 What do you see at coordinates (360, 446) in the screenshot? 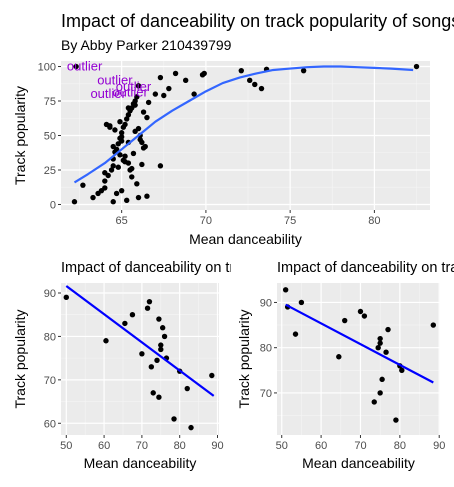
I see `chart3-xtick-label: 70` at bounding box center [360, 446].